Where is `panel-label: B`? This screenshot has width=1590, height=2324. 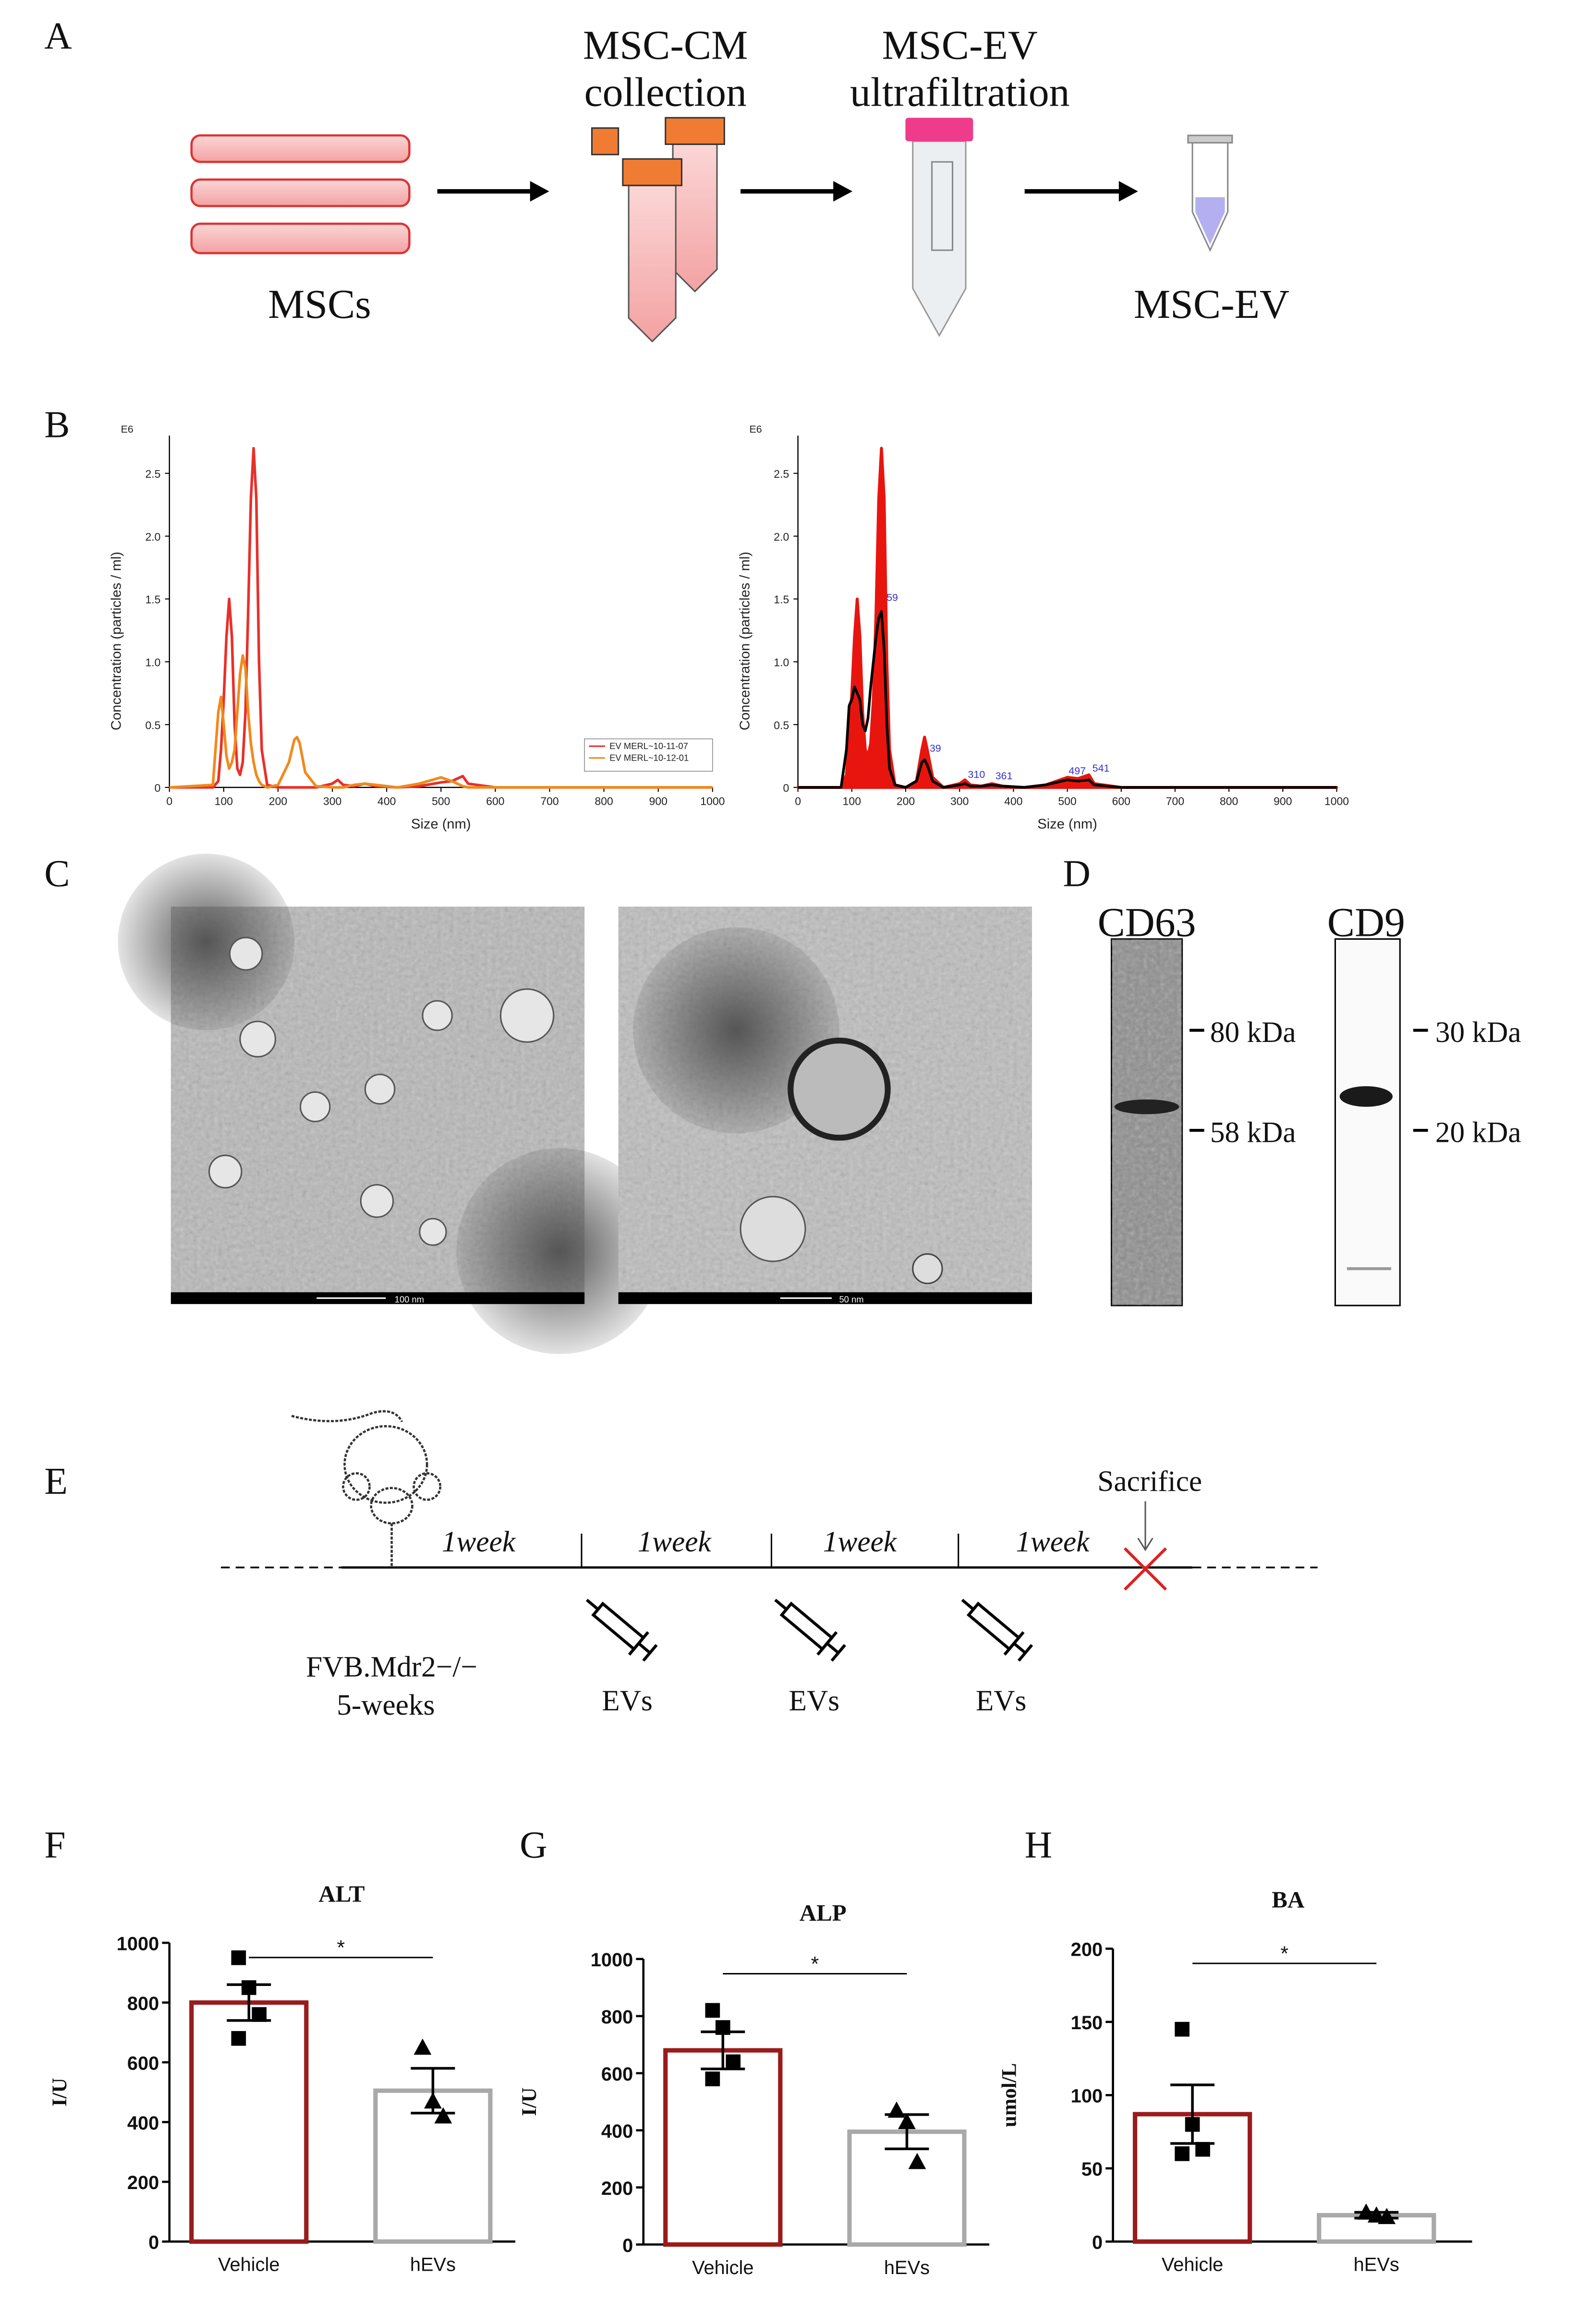
panel-label: B is located at coordinates (57, 424).